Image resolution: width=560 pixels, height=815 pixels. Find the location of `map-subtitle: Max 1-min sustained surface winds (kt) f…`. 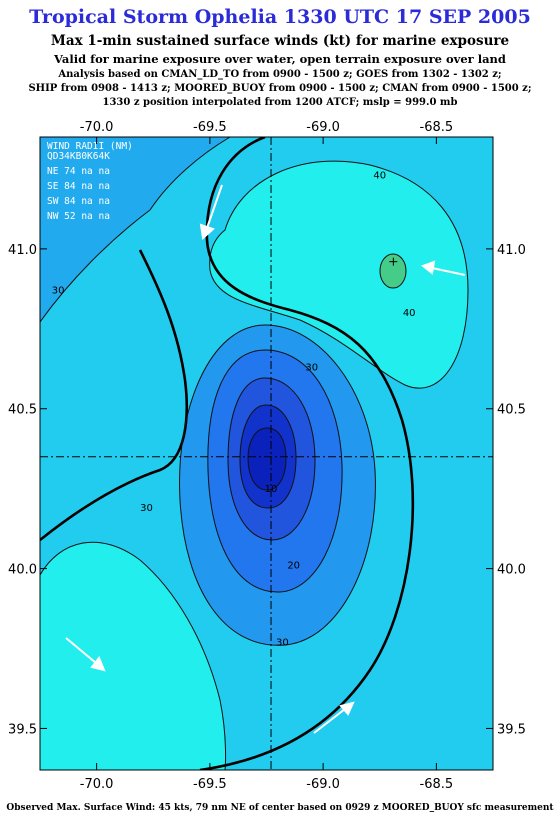

map-subtitle: Max 1-min sustained surface winds (kt) f… is located at coordinates (280, 41).